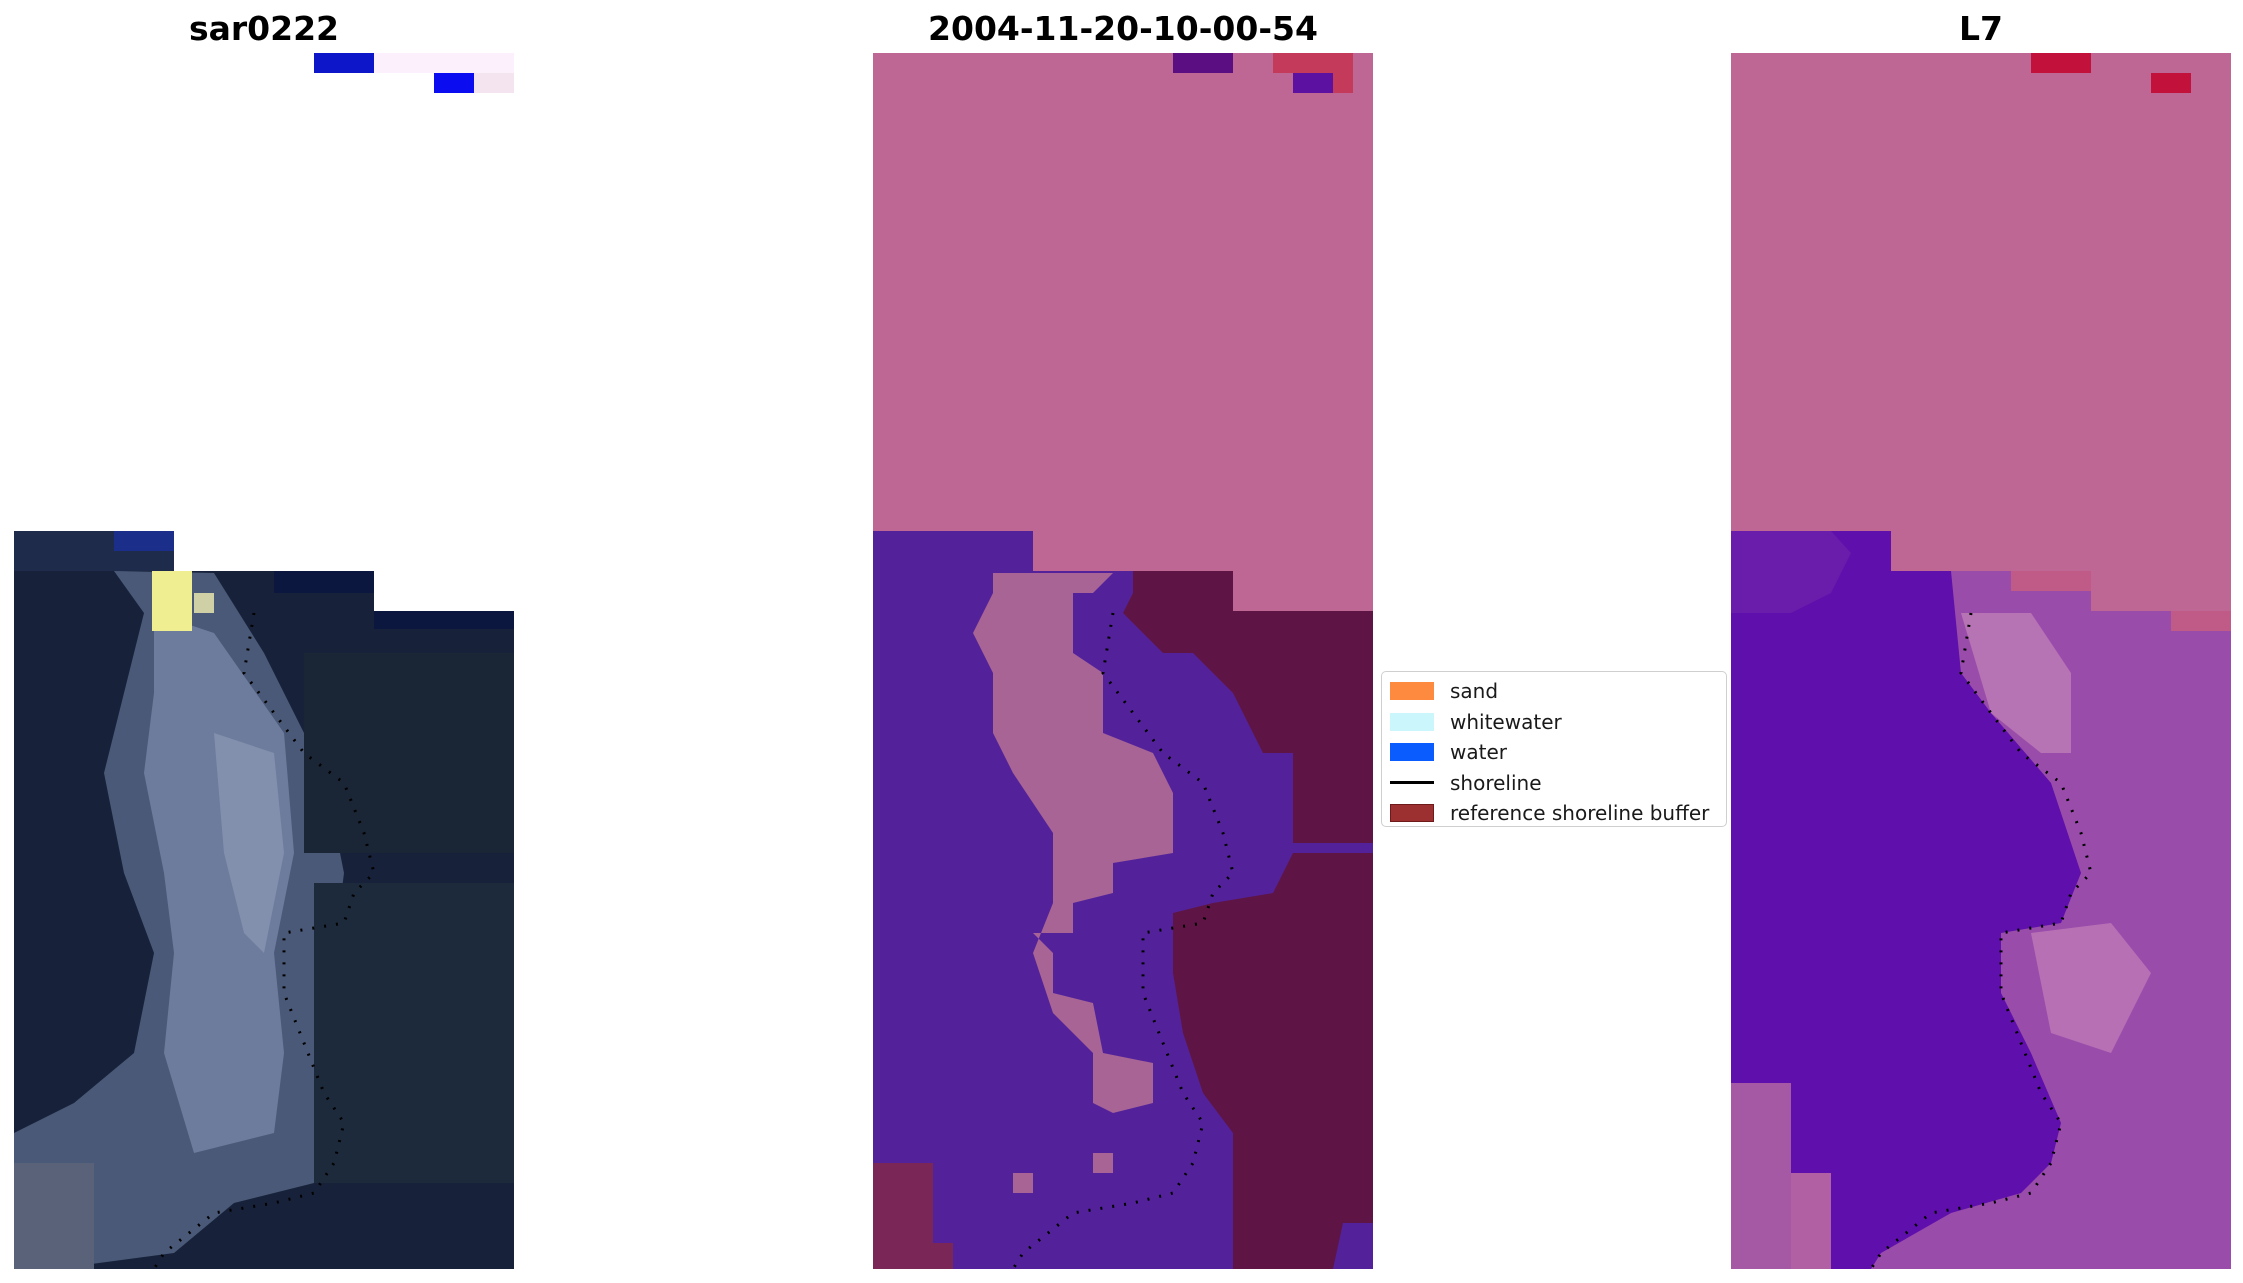  Describe the element at coordinates (1474, 691) in the screenshot. I see `legend-label: sand` at that location.